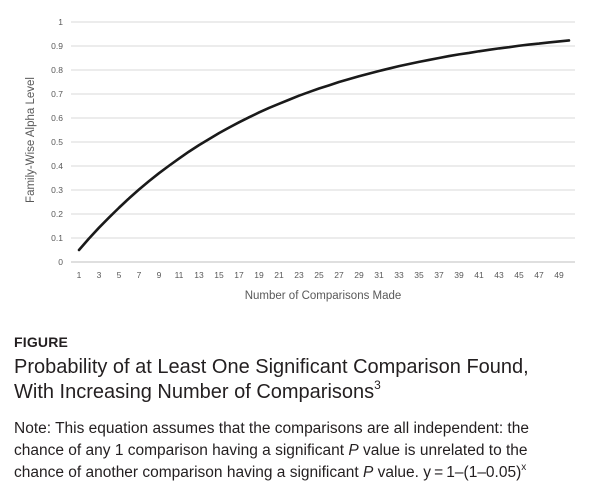  What do you see at coordinates (57, 118) in the screenshot?
I see `y-tick-label: 0.6` at bounding box center [57, 118].